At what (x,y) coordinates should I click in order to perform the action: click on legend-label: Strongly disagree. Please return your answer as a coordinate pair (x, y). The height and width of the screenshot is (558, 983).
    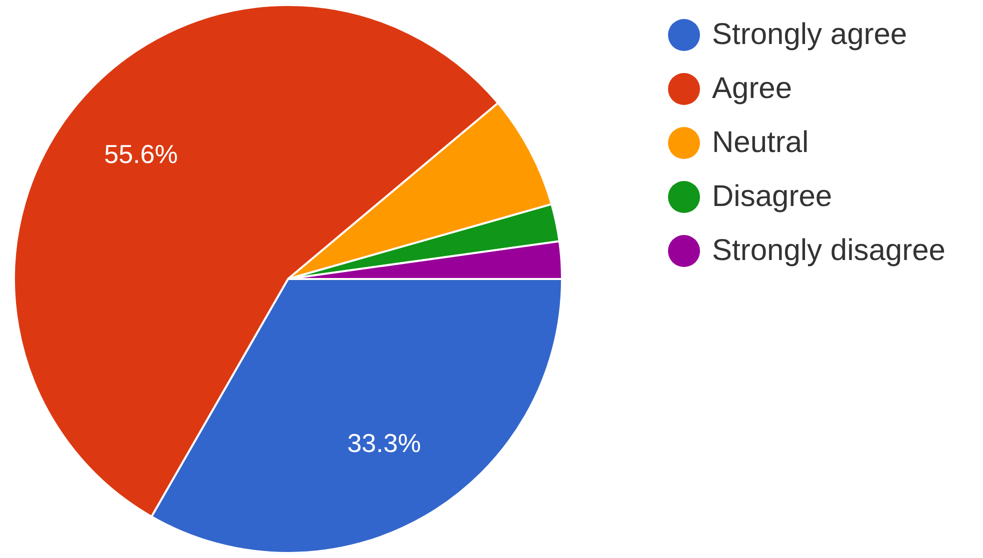
    Looking at the image, I should click on (829, 251).